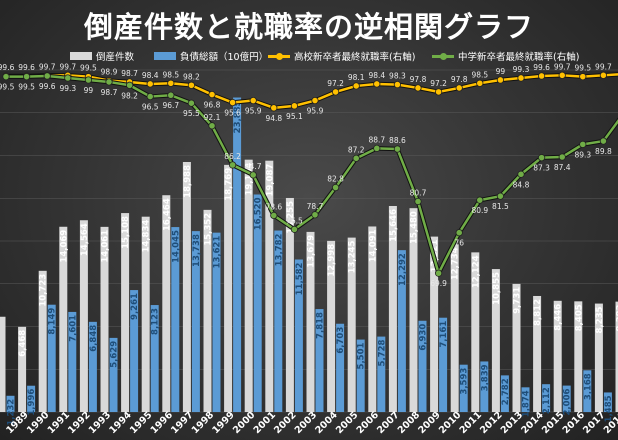 The height and width of the screenshot is (440, 618). What do you see at coordinates (438, 83) in the screenshot?
I see `data-label-highschool-2010: 97.2` at bounding box center [438, 83].